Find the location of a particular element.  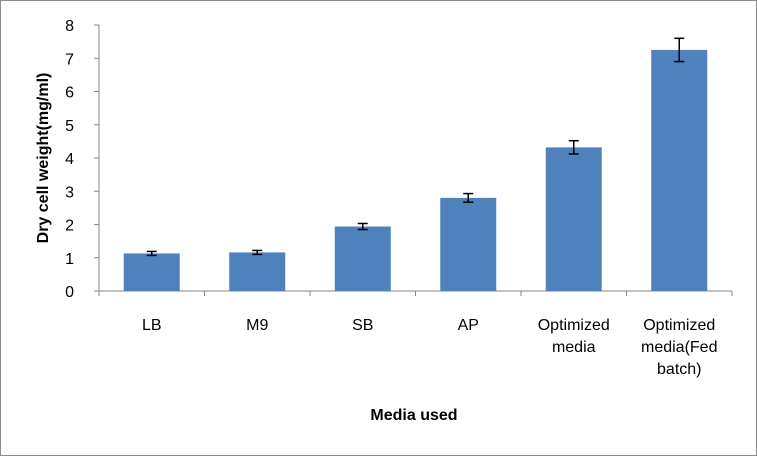

y-tick-label: 4 is located at coordinates (69, 159).